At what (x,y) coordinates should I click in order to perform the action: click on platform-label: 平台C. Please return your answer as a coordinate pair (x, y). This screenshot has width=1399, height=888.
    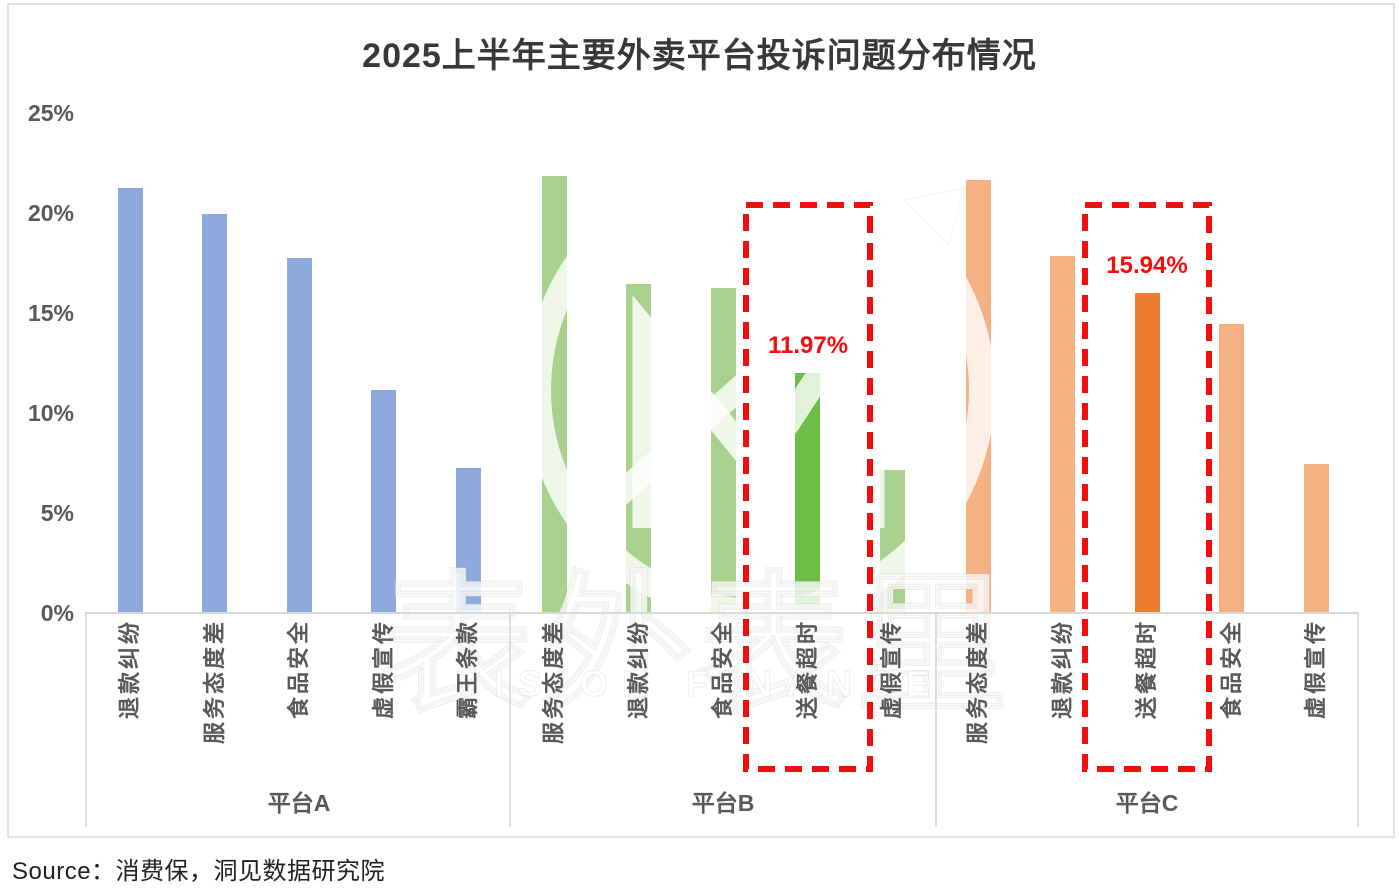
    Looking at the image, I should click on (1147, 803).